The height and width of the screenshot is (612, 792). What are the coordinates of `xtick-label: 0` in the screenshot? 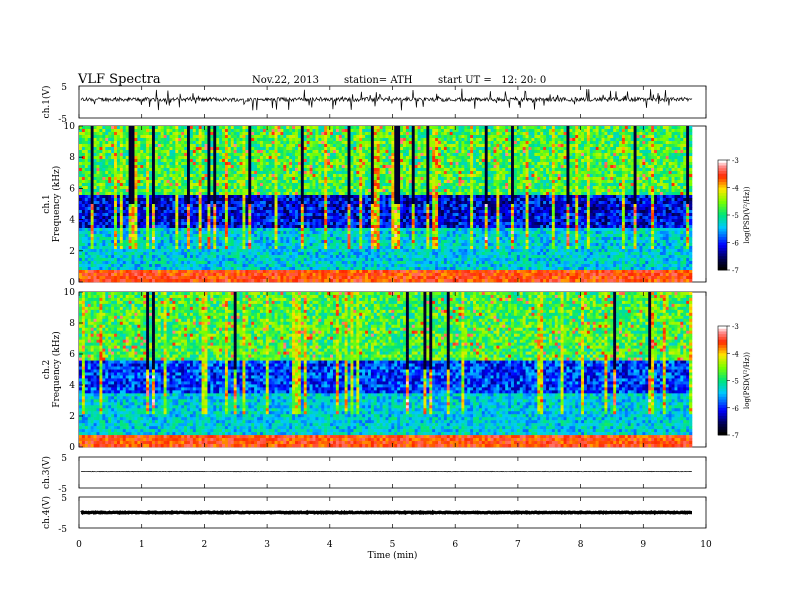 It's located at (79, 545).